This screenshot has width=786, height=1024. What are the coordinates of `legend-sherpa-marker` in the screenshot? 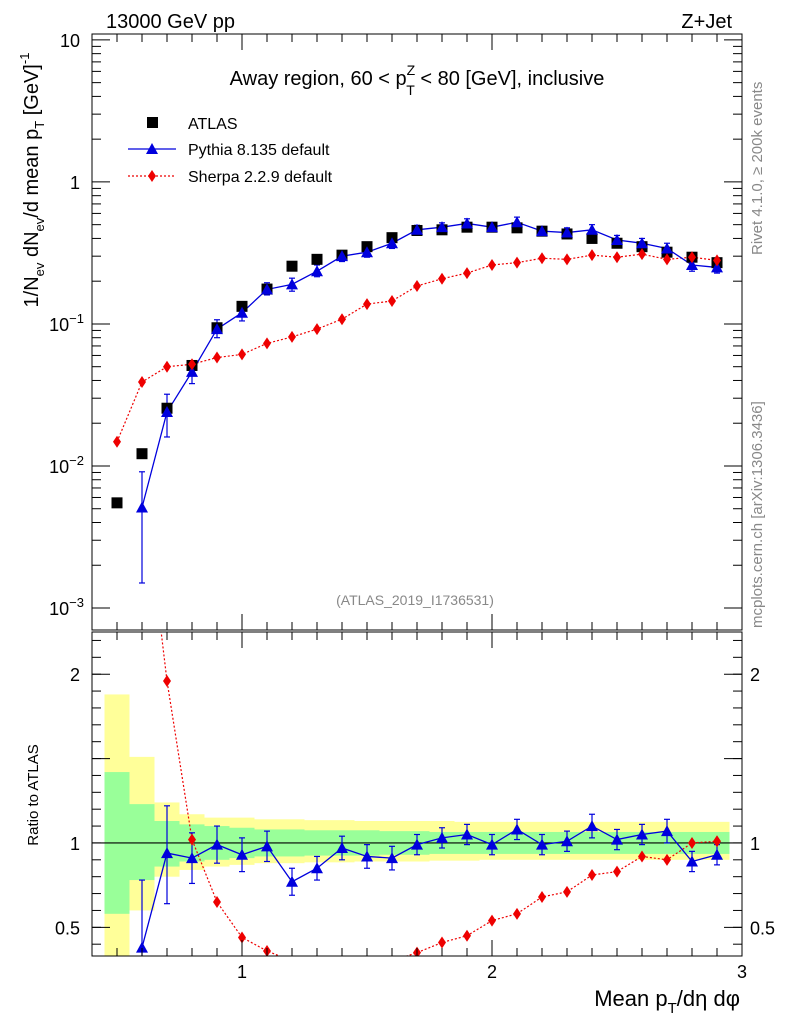 It's located at (152, 176).